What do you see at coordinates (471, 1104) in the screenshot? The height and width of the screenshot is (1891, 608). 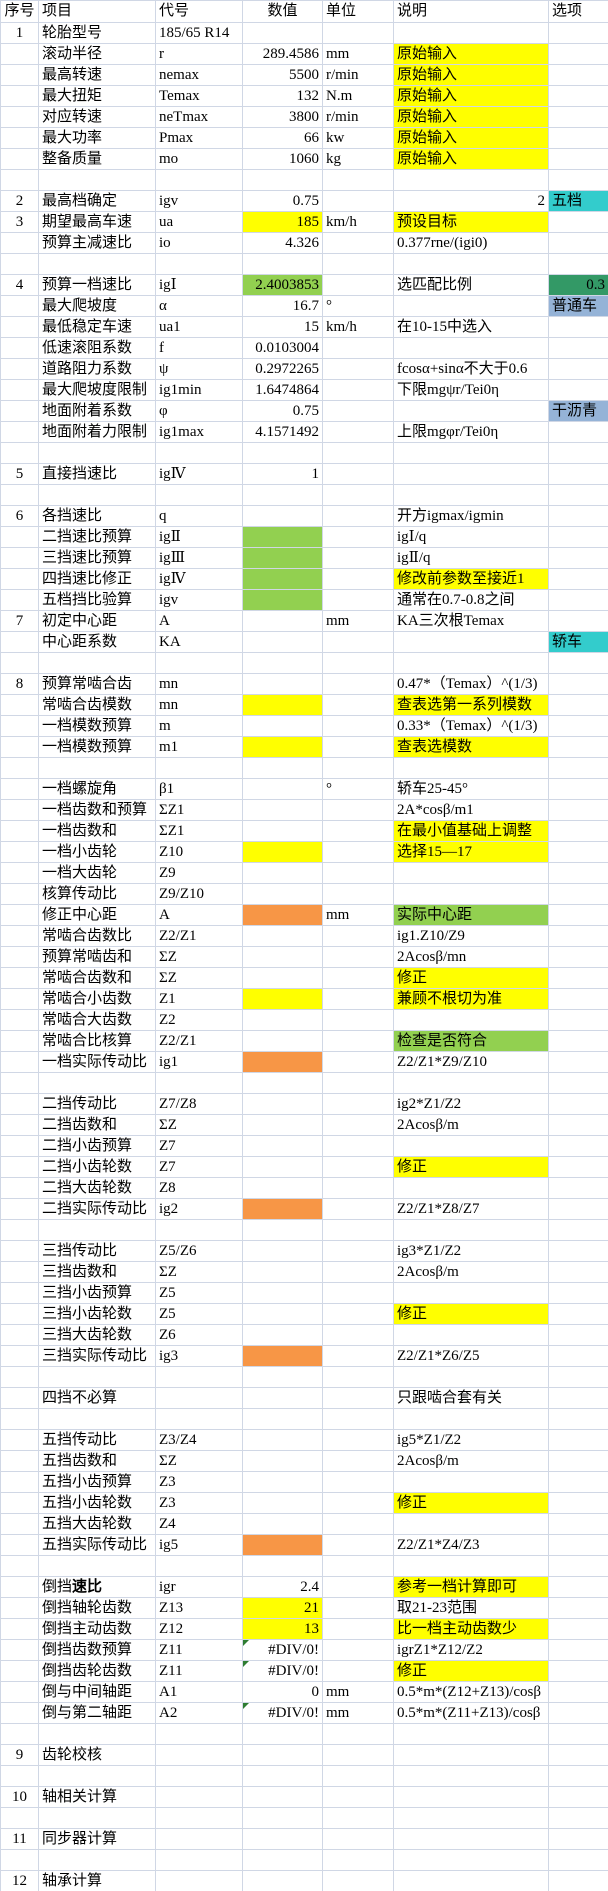 I see `cell-note: ig2*Z1/Z2` at bounding box center [471, 1104].